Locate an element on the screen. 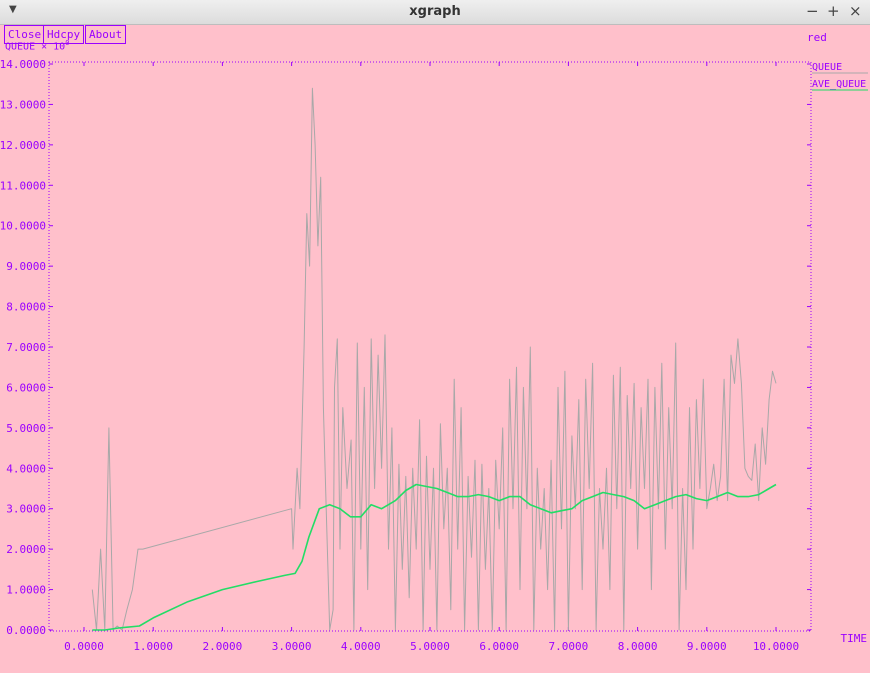 This screenshot has width=870, height=673. y-tick-label: 8.0000 is located at coordinates (26, 307).